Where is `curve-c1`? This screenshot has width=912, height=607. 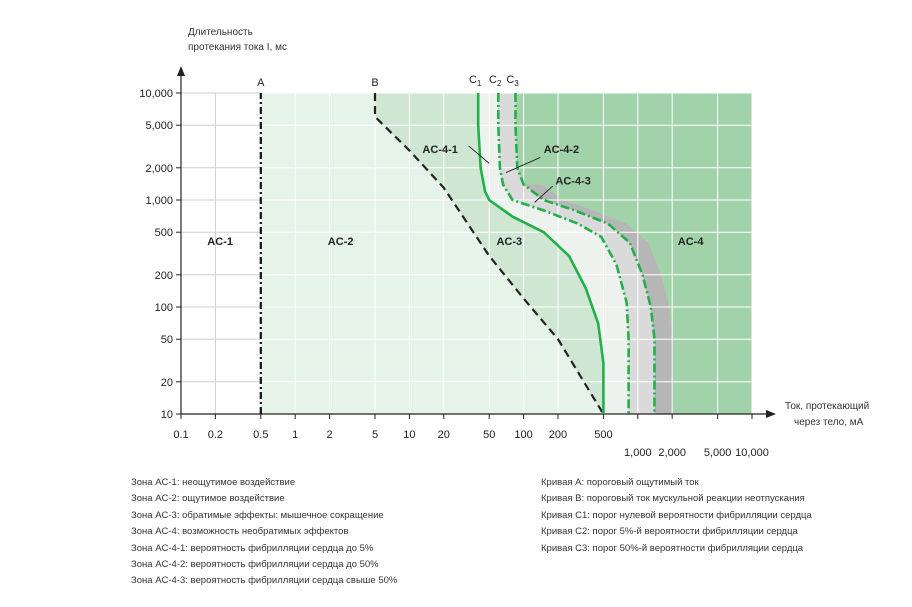 curve-c1 is located at coordinates (540, 253).